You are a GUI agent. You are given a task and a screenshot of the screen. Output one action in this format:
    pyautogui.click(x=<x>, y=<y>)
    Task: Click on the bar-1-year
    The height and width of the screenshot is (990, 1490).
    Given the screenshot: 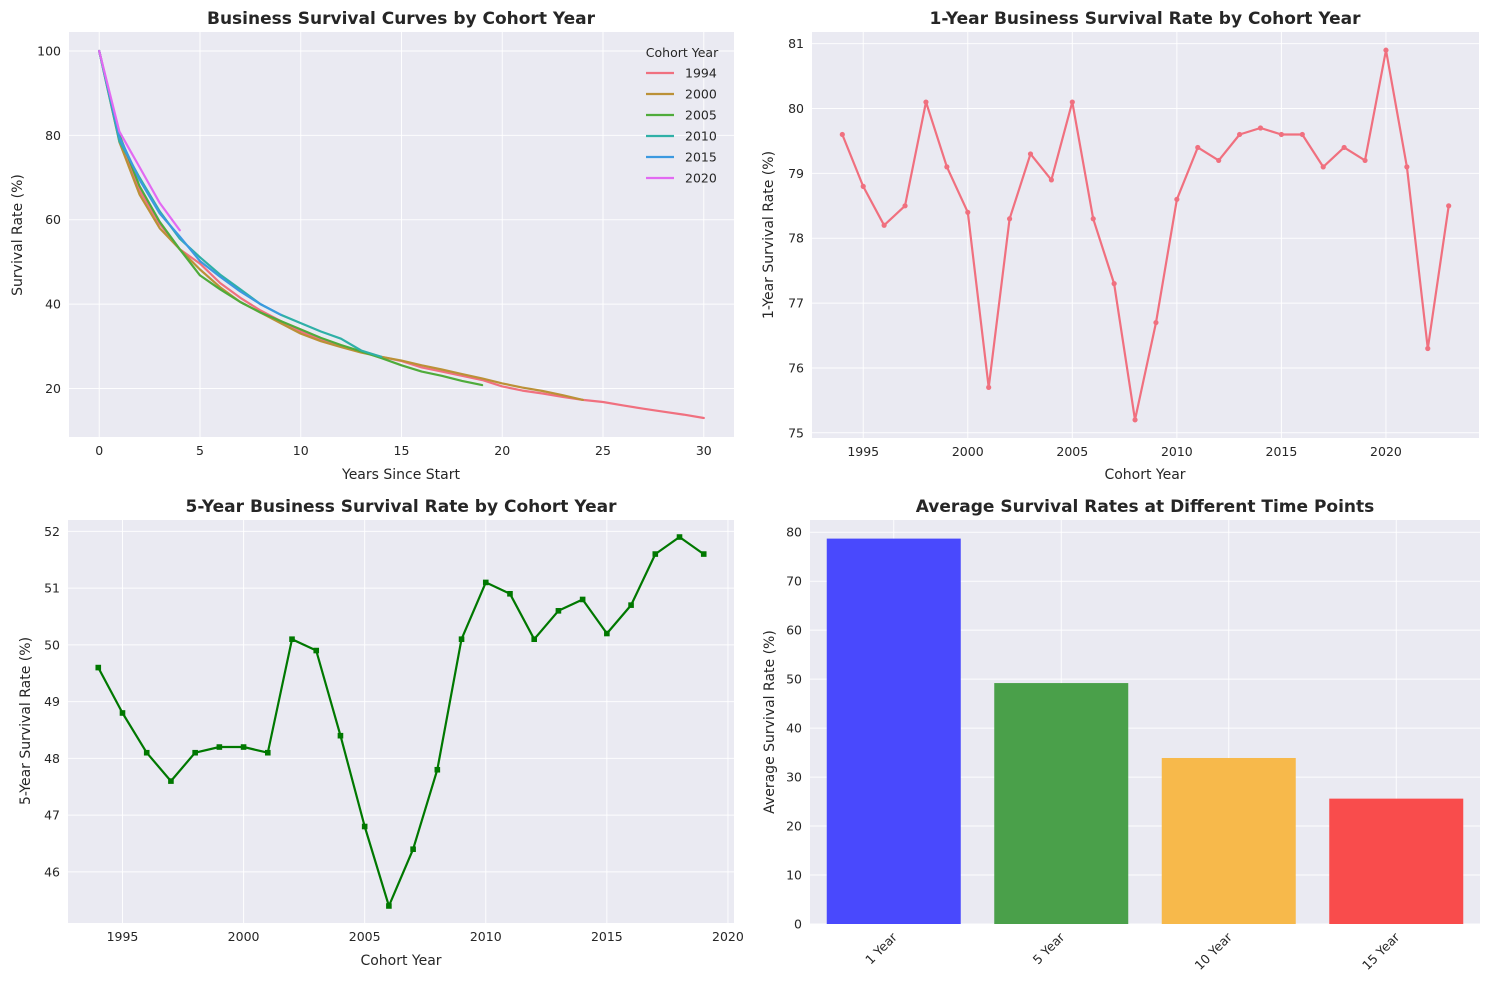 What is the action you would take?
    pyautogui.click(x=893, y=731)
    